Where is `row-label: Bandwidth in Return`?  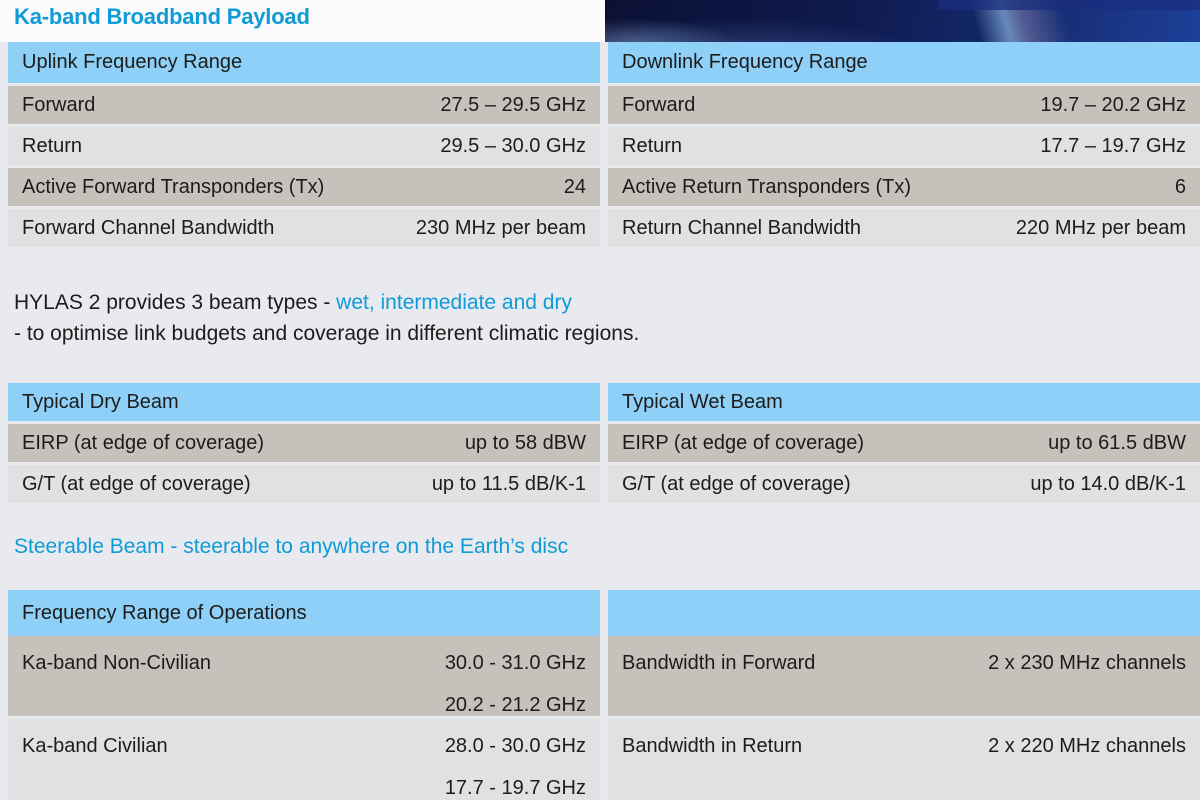
row-label: Bandwidth in Return is located at coordinates (712, 746).